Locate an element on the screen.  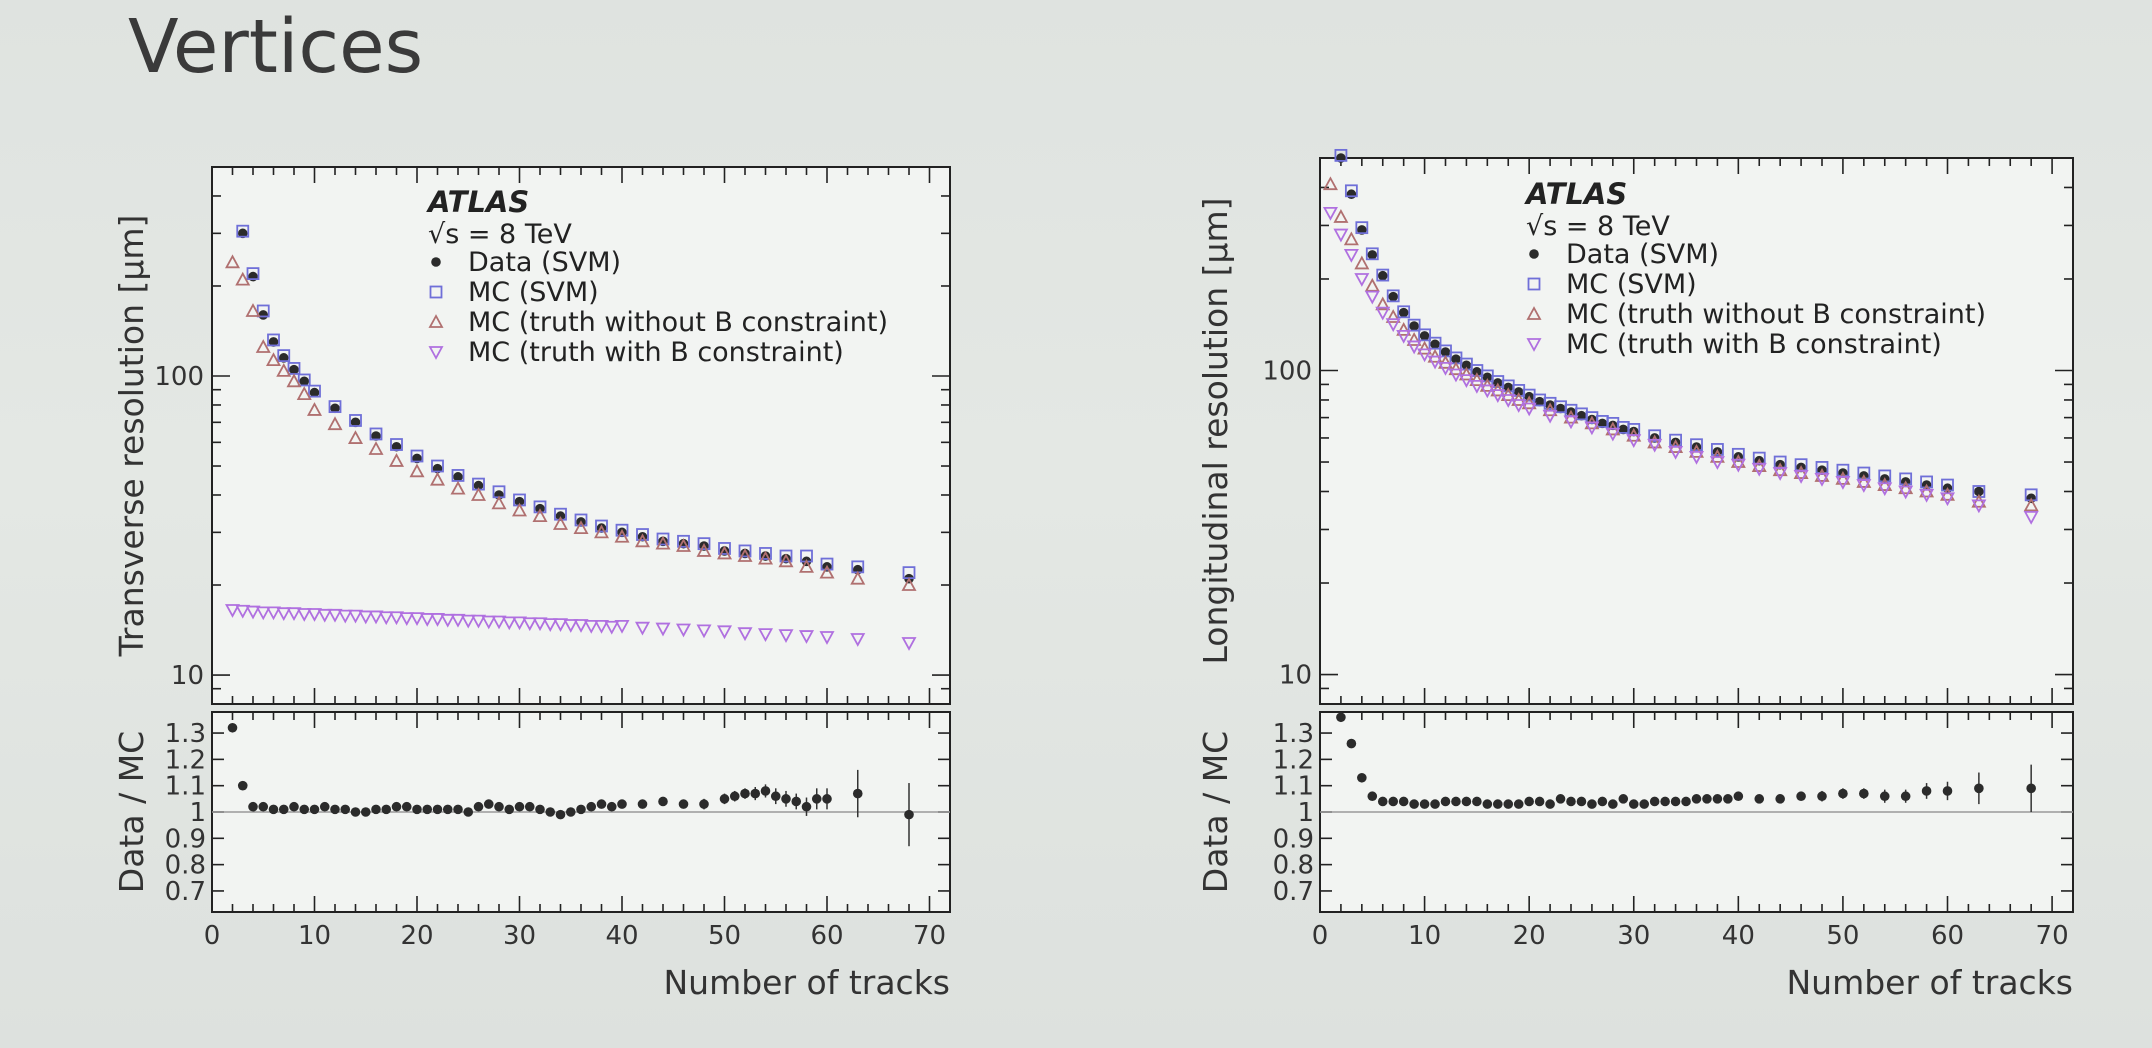
legend-entry: MC (truth without B constraint) is located at coordinates (1776, 314).